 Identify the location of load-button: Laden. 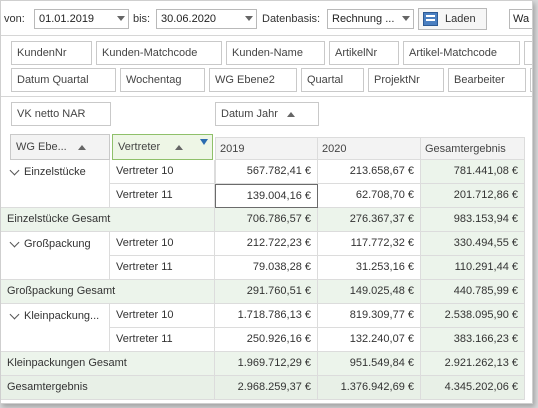
(452, 19).